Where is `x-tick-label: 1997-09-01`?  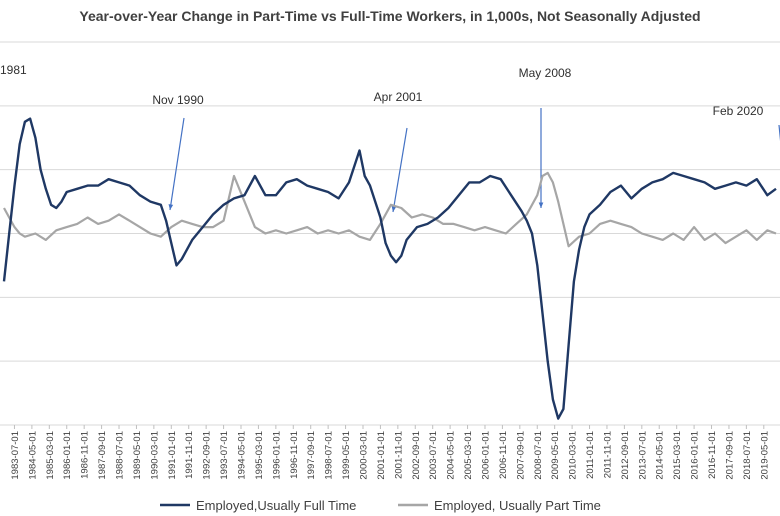 x-tick-label: 1997-09-01 is located at coordinates (311, 455).